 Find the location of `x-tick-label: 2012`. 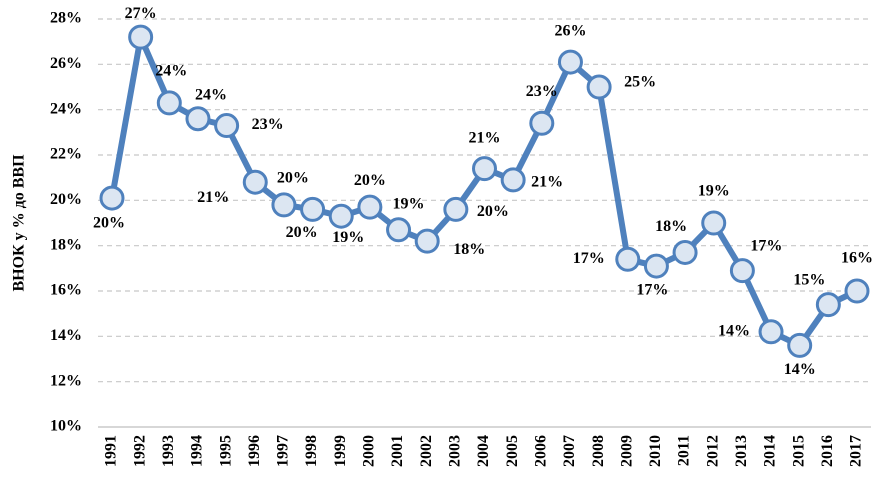

x-tick-label: 2012 is located at coordinates (712, 451).